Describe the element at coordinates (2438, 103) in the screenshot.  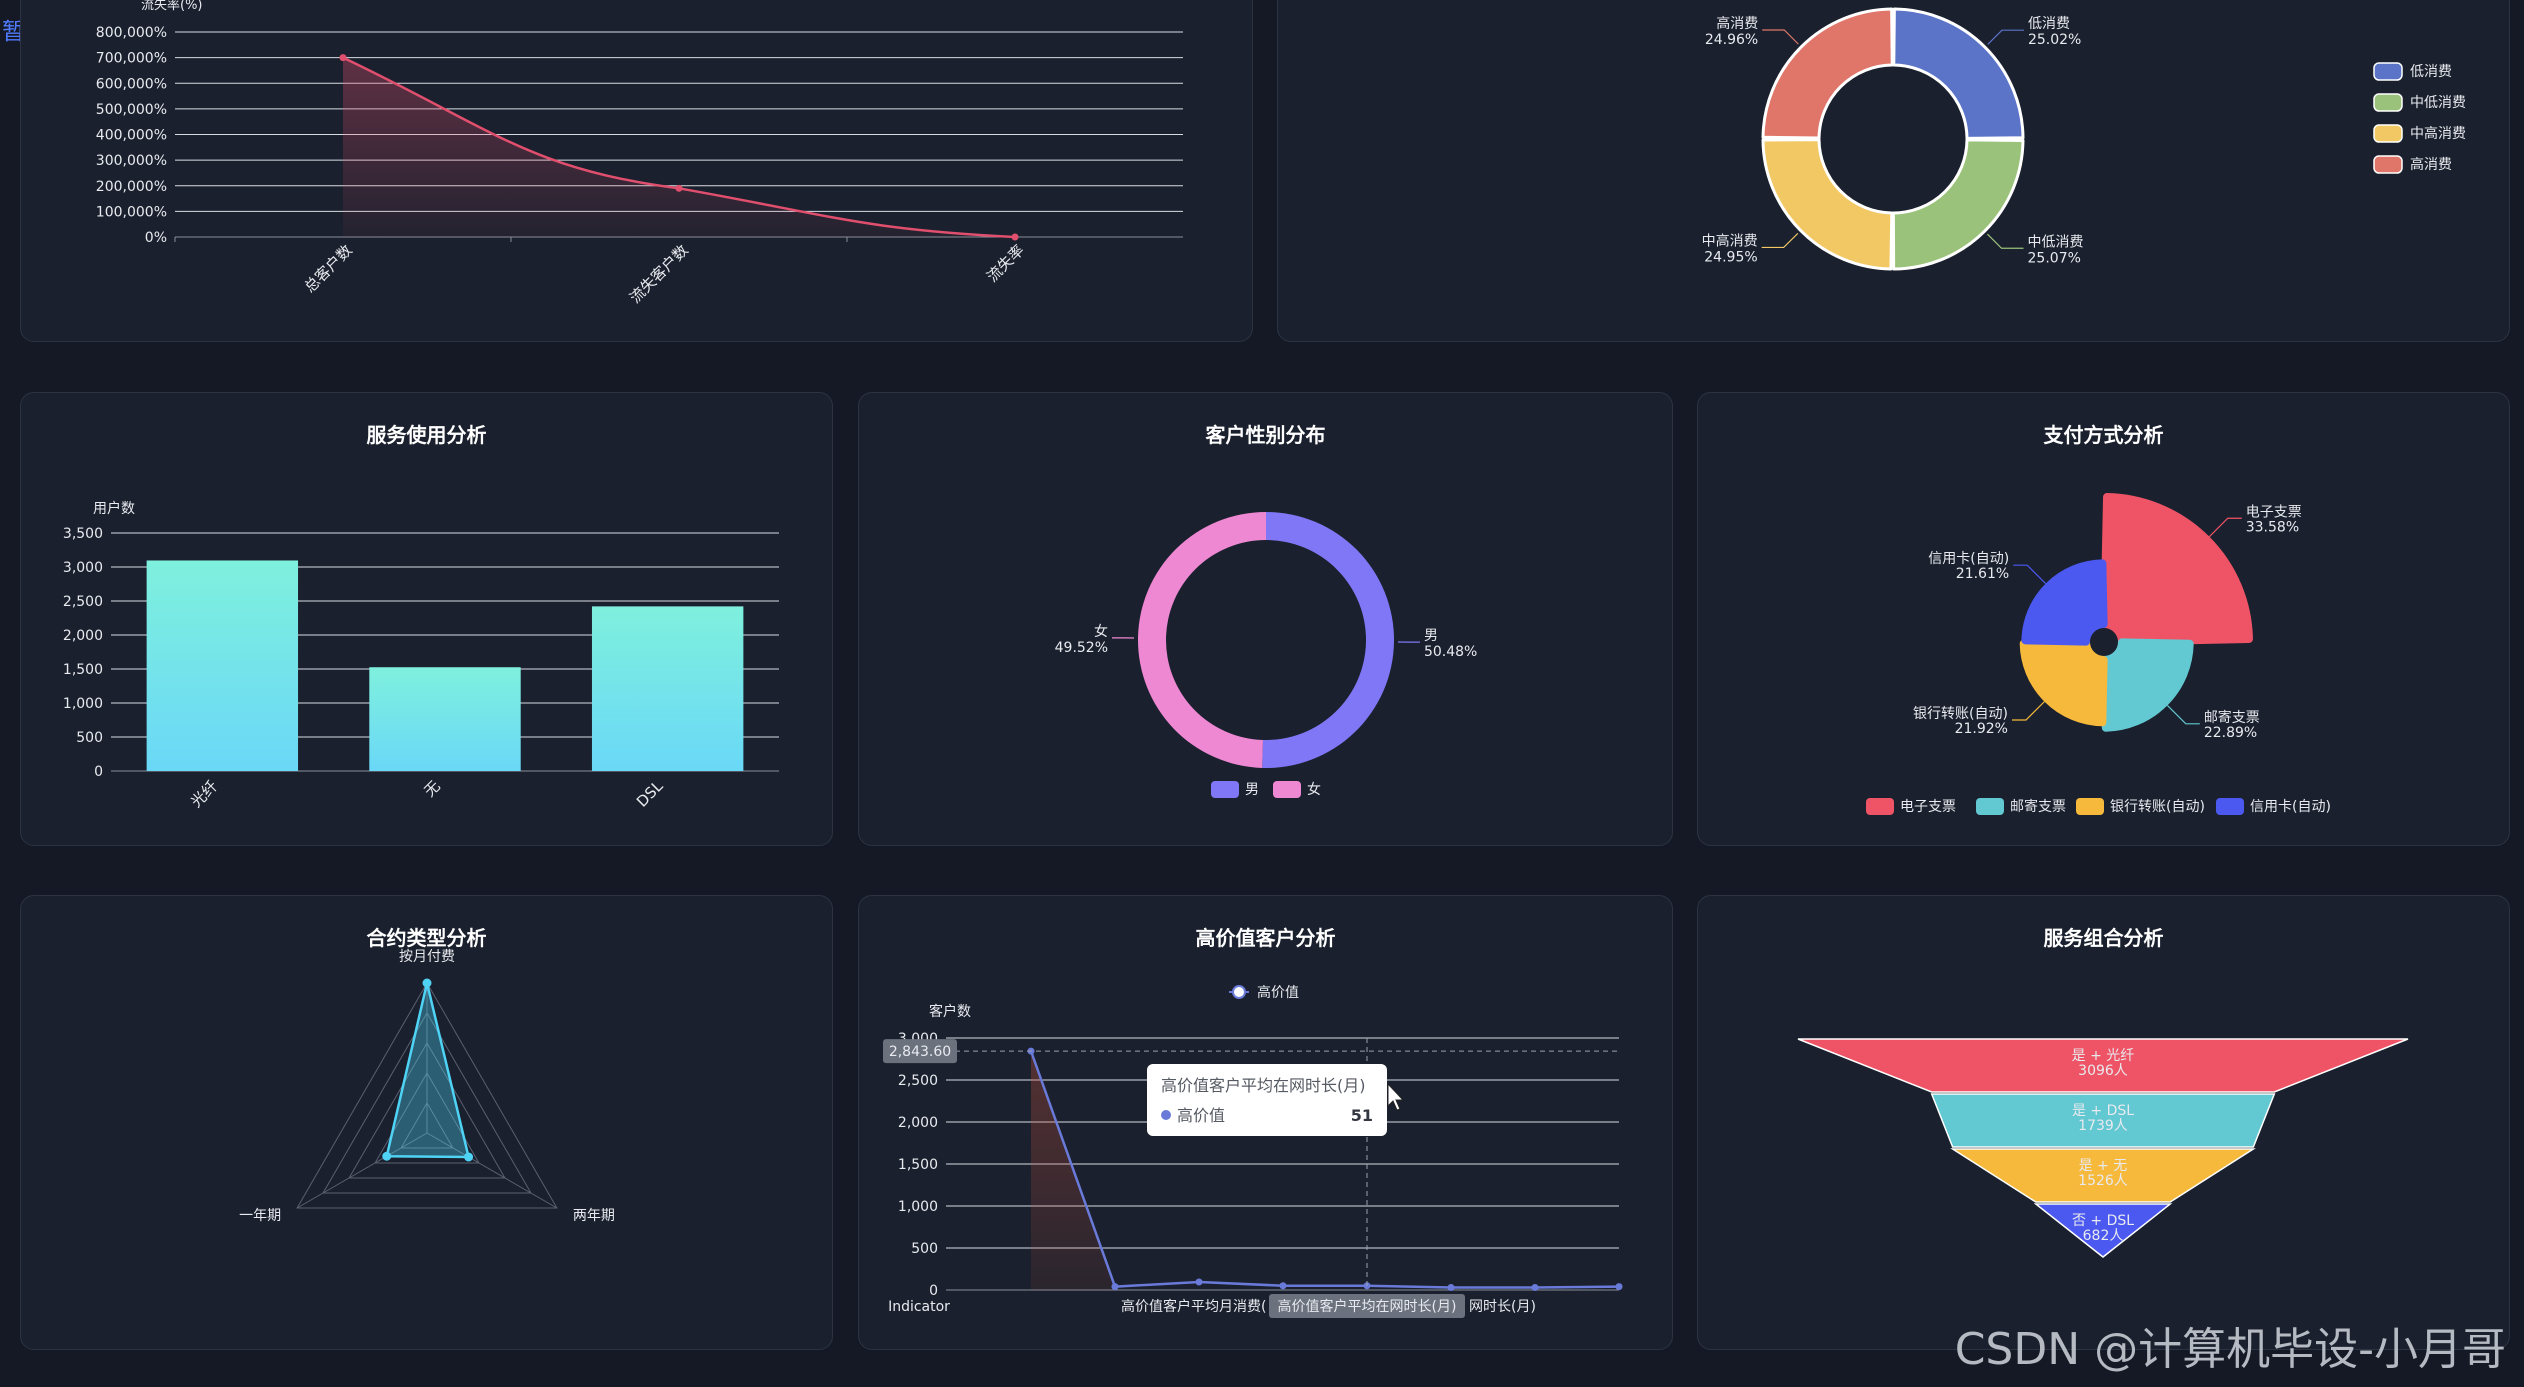
I see `legend-label: 中低消费` at that location.